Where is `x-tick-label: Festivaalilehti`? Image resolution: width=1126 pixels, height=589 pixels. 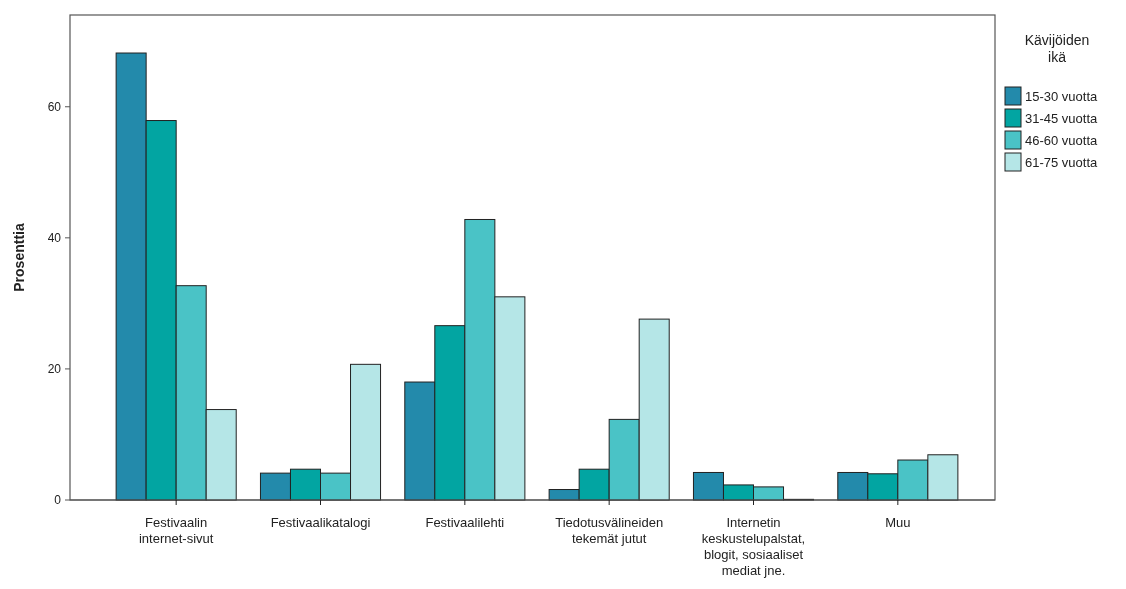
x-tick-label: Festivaalilehti is located at coordinates (465, 522).